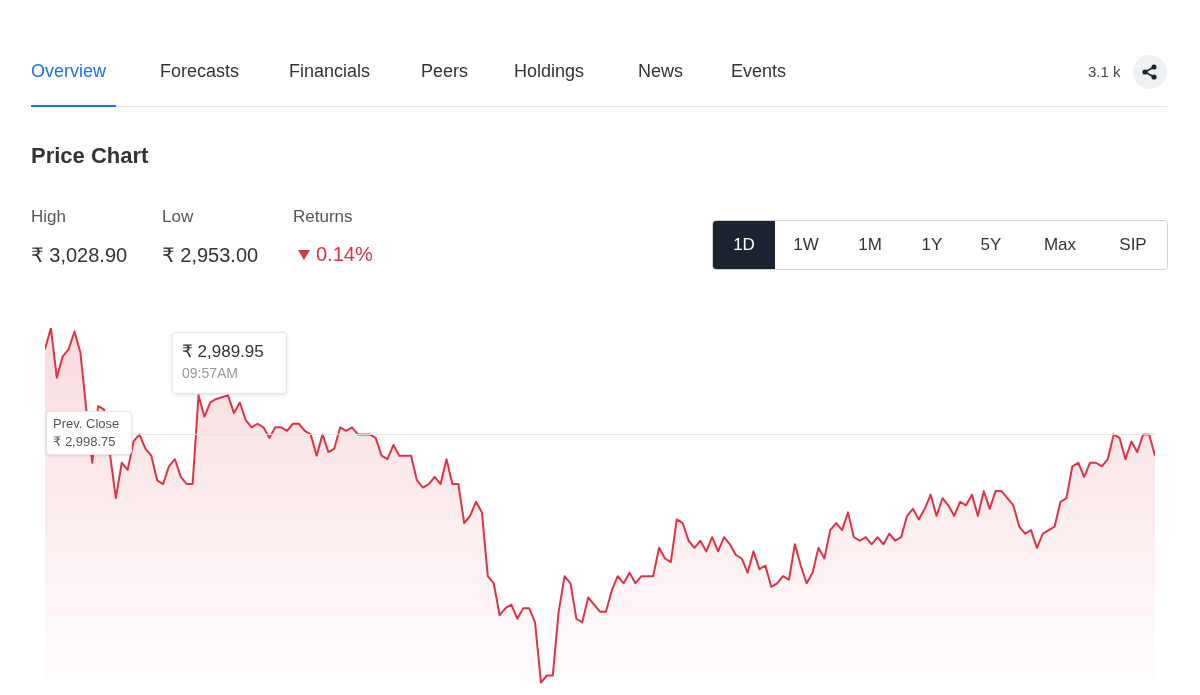  What do you see at coordinates (223, 351) in the screenshot?
I see `annotation: ₹ 2,989.95` at bounding box center [223, 351].